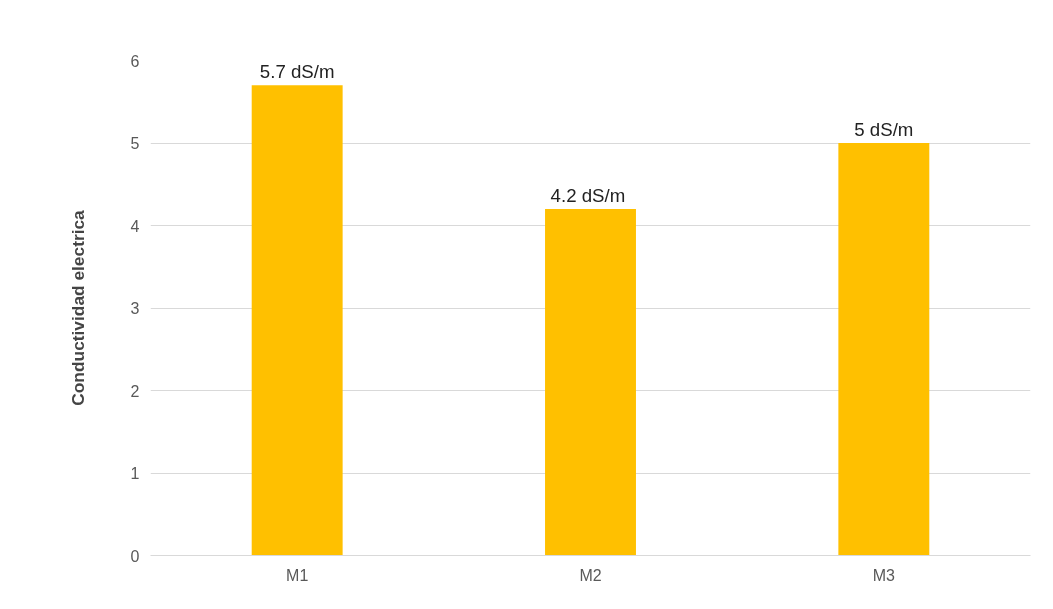 The image size is (1053, 609). Describe the element at coordinates (588, 195) in the screenshot. I see `data-label: 4.2 dS/m` at that location.